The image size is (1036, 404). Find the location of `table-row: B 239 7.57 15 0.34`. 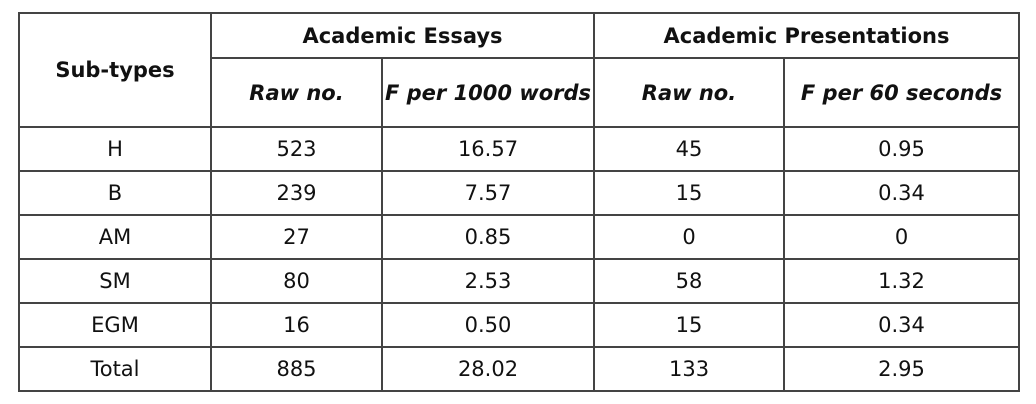

table-row: B 239 7.57 15 0.34 is located at coordinates (519, 193).